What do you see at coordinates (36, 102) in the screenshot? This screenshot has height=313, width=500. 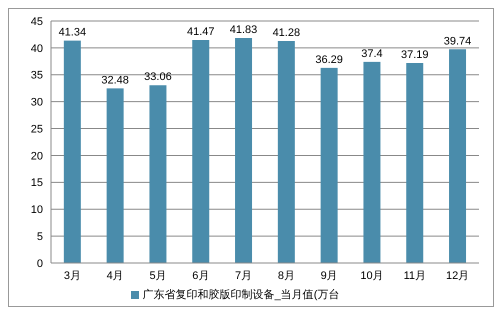 I see `y-tick-label: 30` at bounding box center [36, 102].